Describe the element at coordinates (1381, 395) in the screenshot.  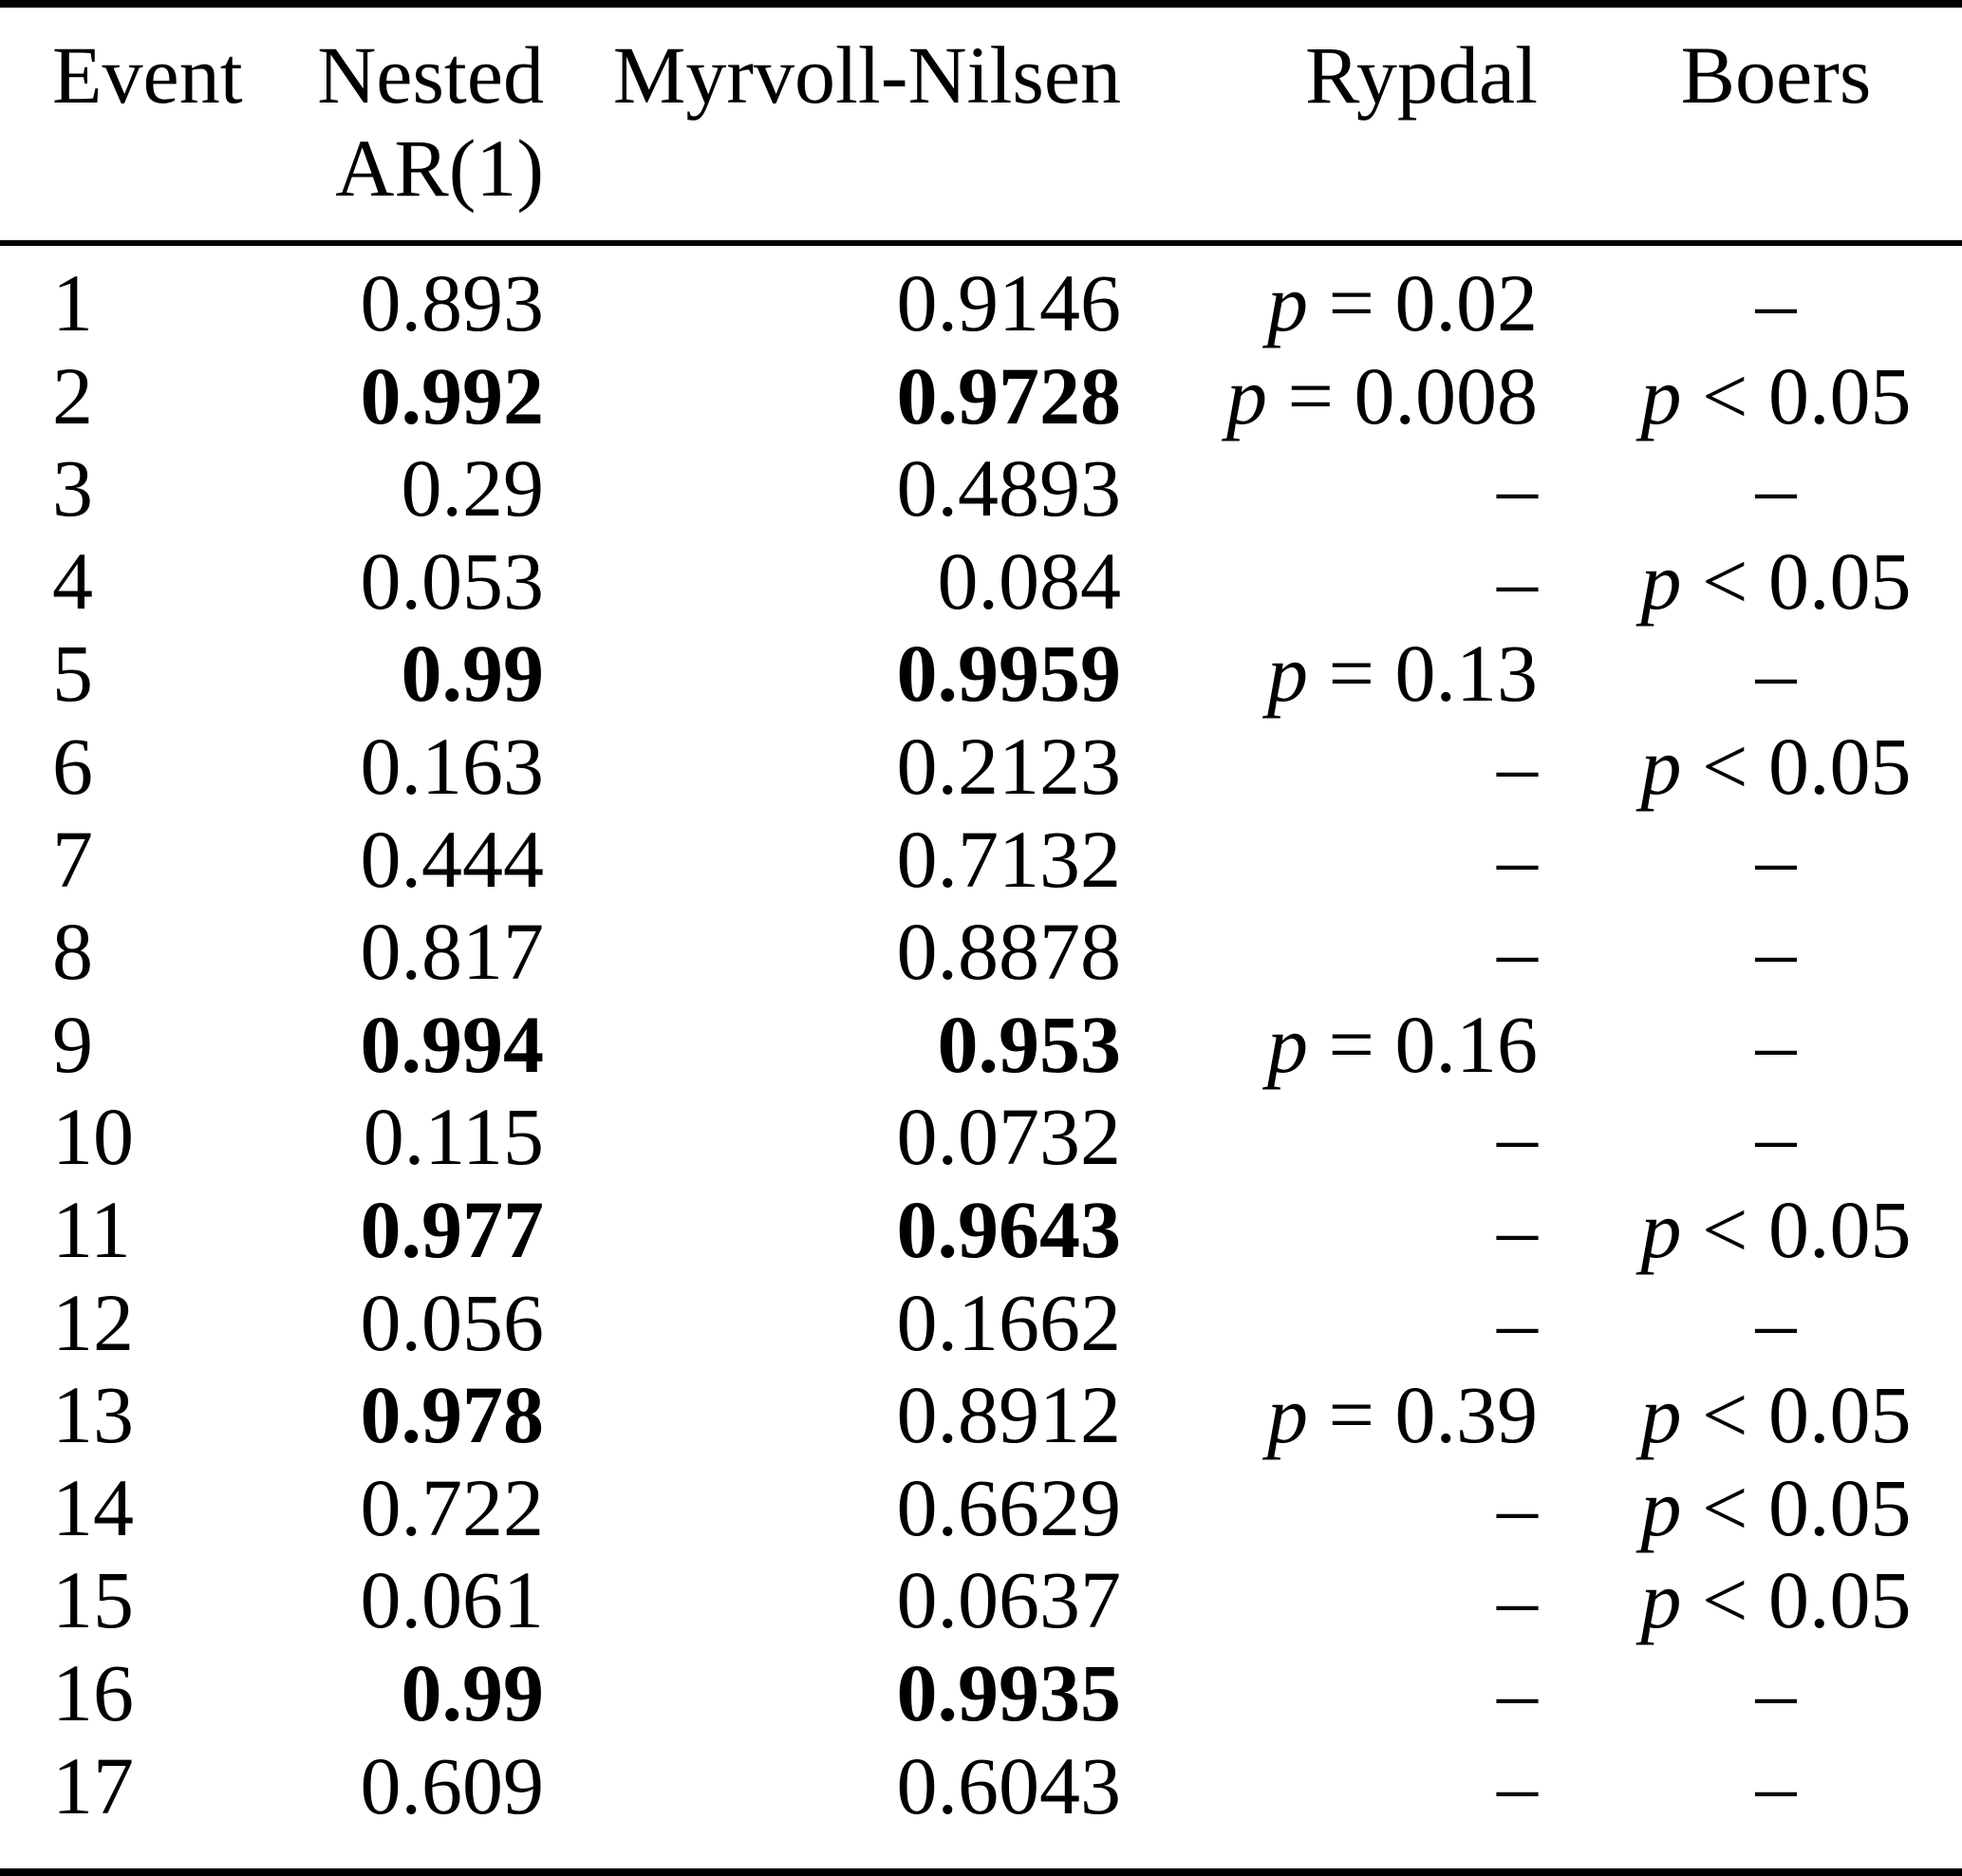
I see `rypdal-cell: p = 0.008` at that location.